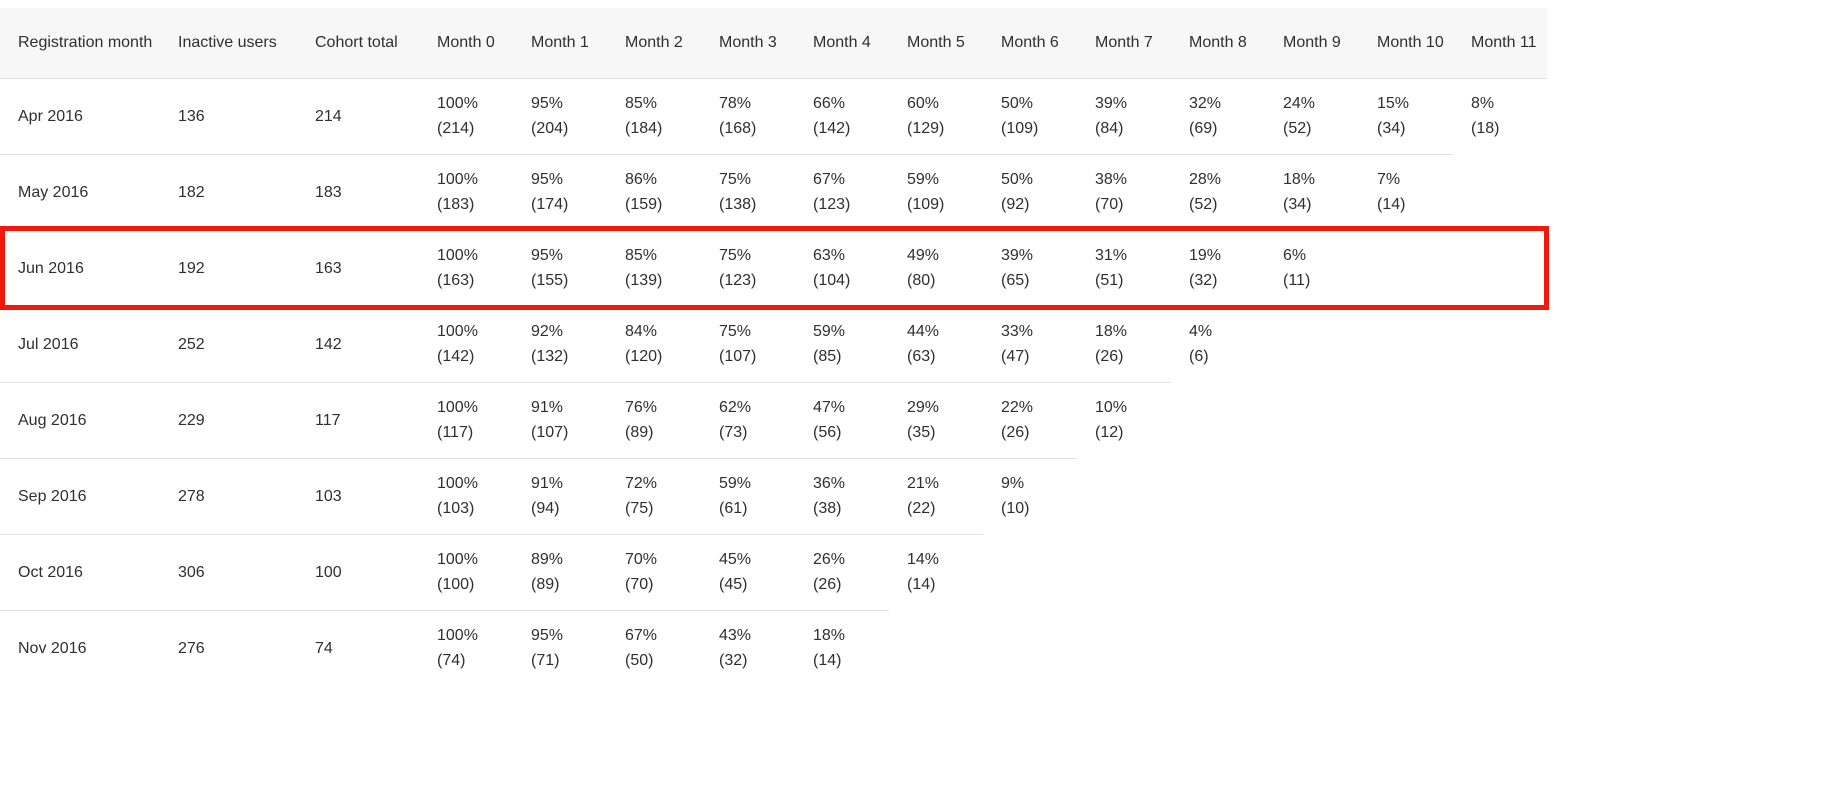 The image size is (1838, 806). What do you see at coordinates (1013, 484) in the screenshot?
I see `retention-percent: 9%` at bounding box center [1013, 484].